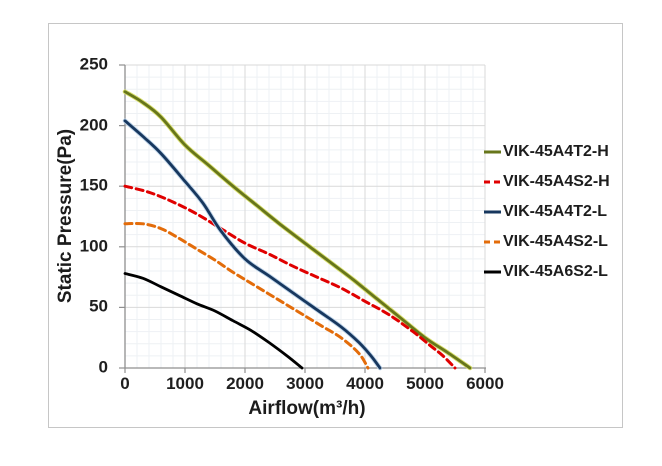  Describe the element at coordinates (65, 216) in the screenshot. I see `y-axis-title: Static Pressure(Pa)` at that location.